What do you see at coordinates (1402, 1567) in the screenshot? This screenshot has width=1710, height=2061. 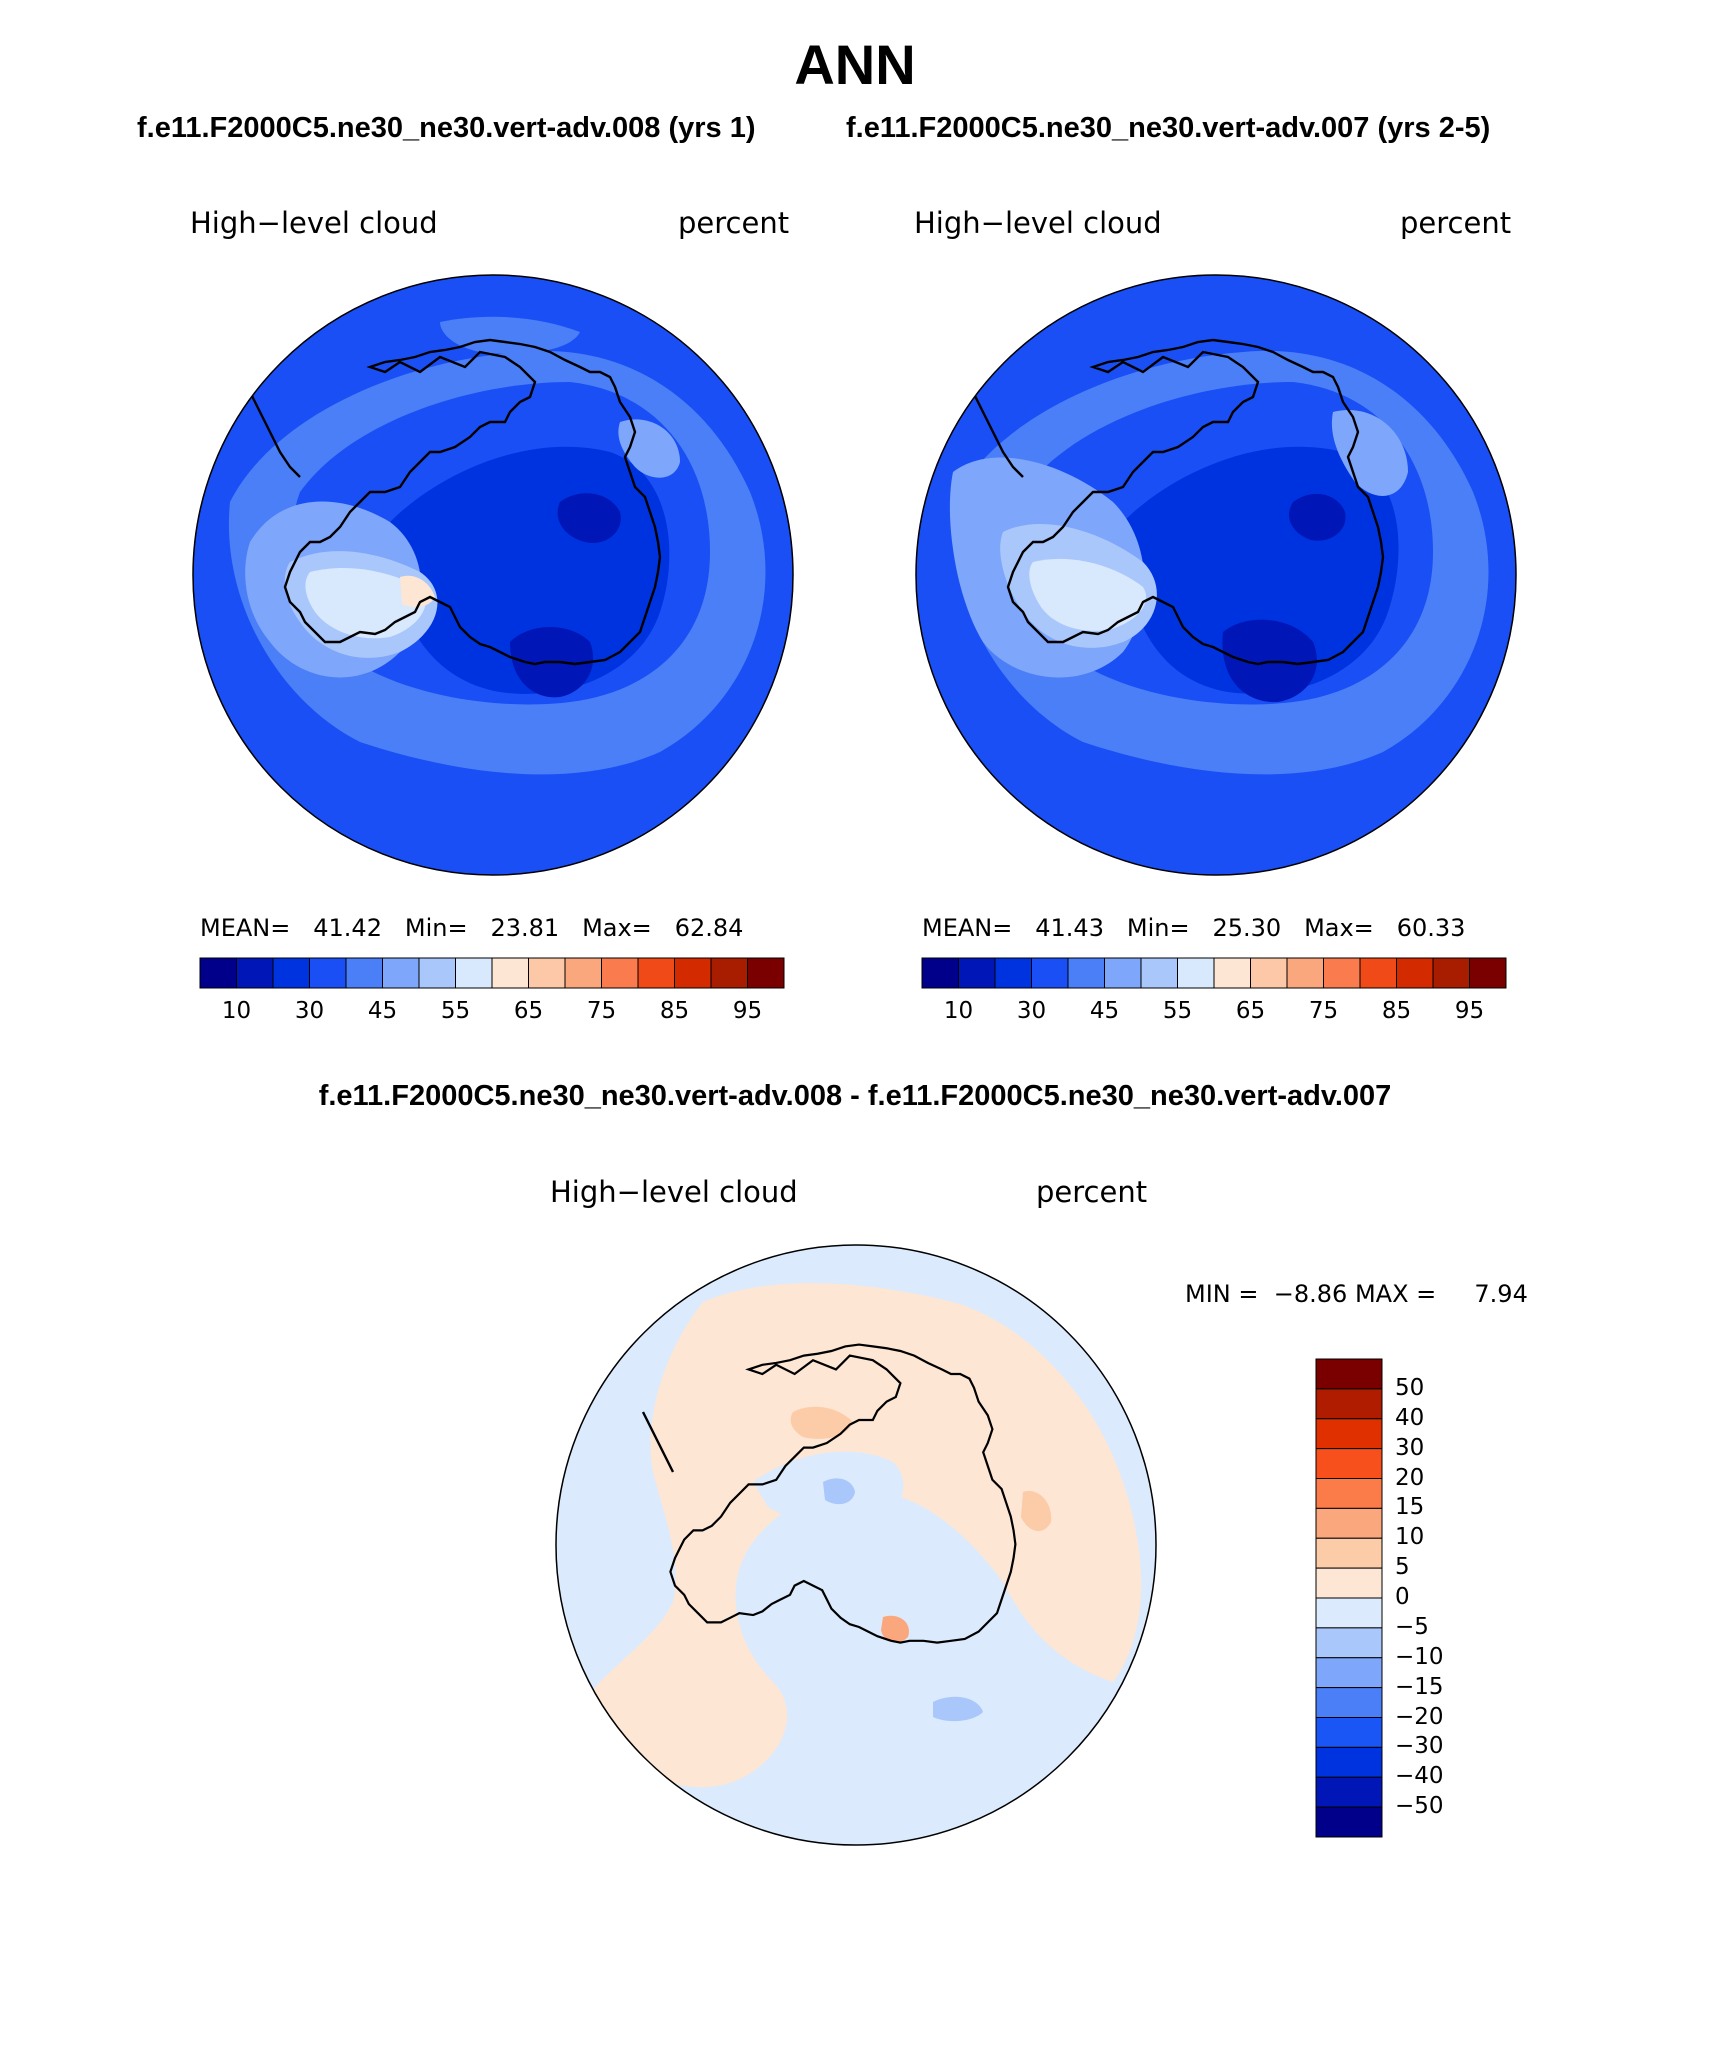 I see `diff-colorbar-tick-label: 5` at bounding box center [1402, 1567].